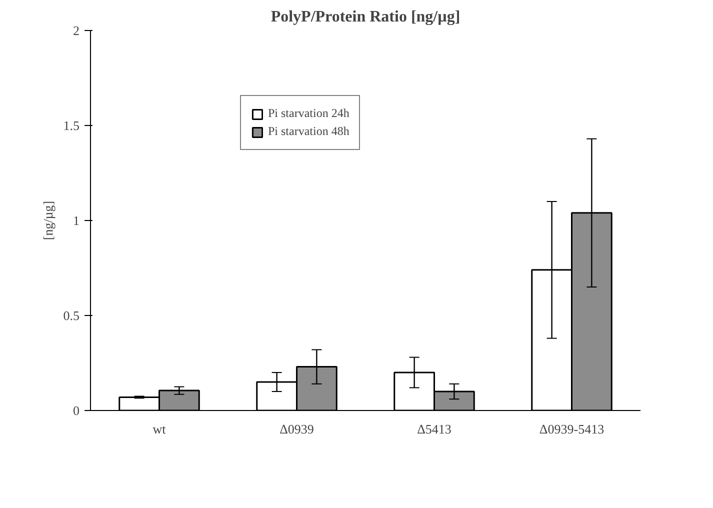 The width and height of the screenshot is (713, 508). Describe the element at coordinates (48, 220) in the screenshot. I see `y-axis-title: [ng/µg]` at that location.